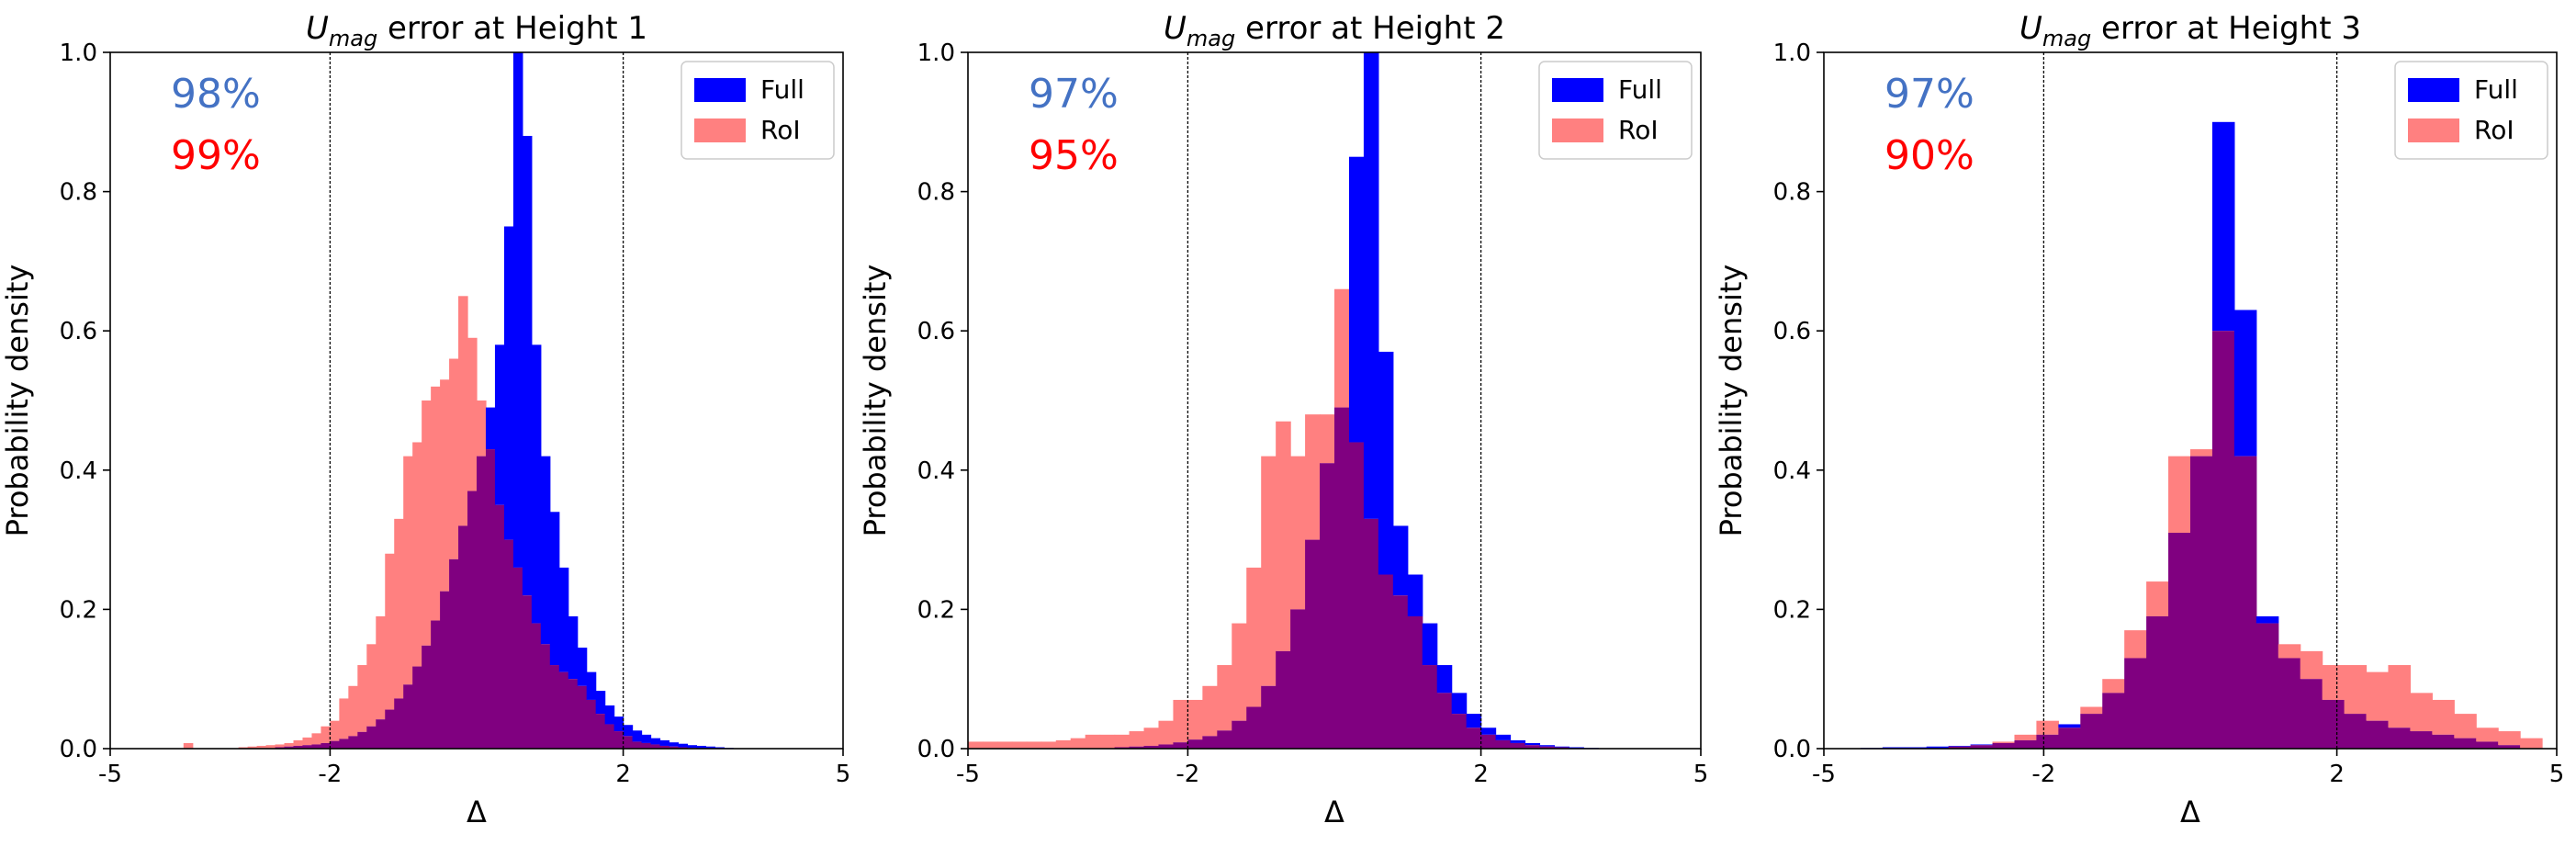  I want to click on x-axis-label: Δ, so click(1334, 812).